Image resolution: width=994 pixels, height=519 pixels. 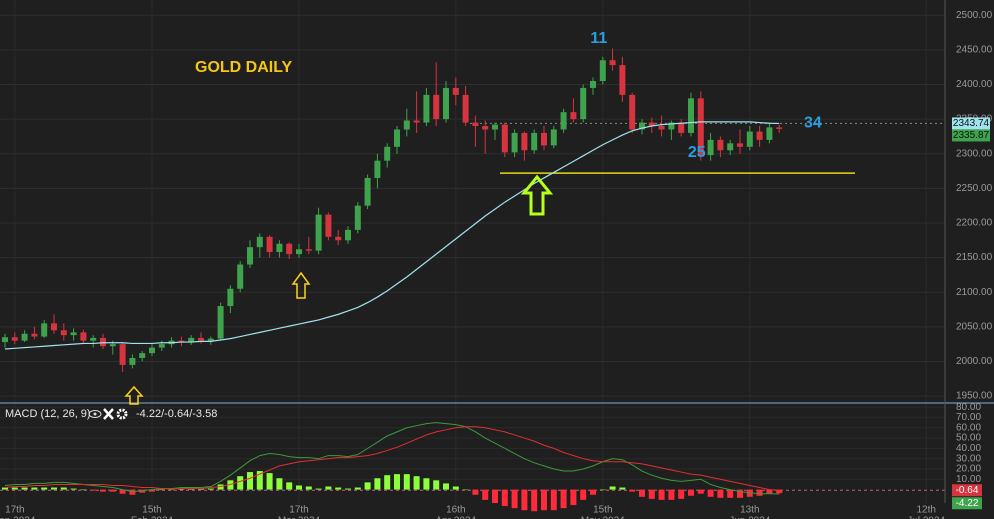 I want to click on settings-icon, so click(x=122, y=414).